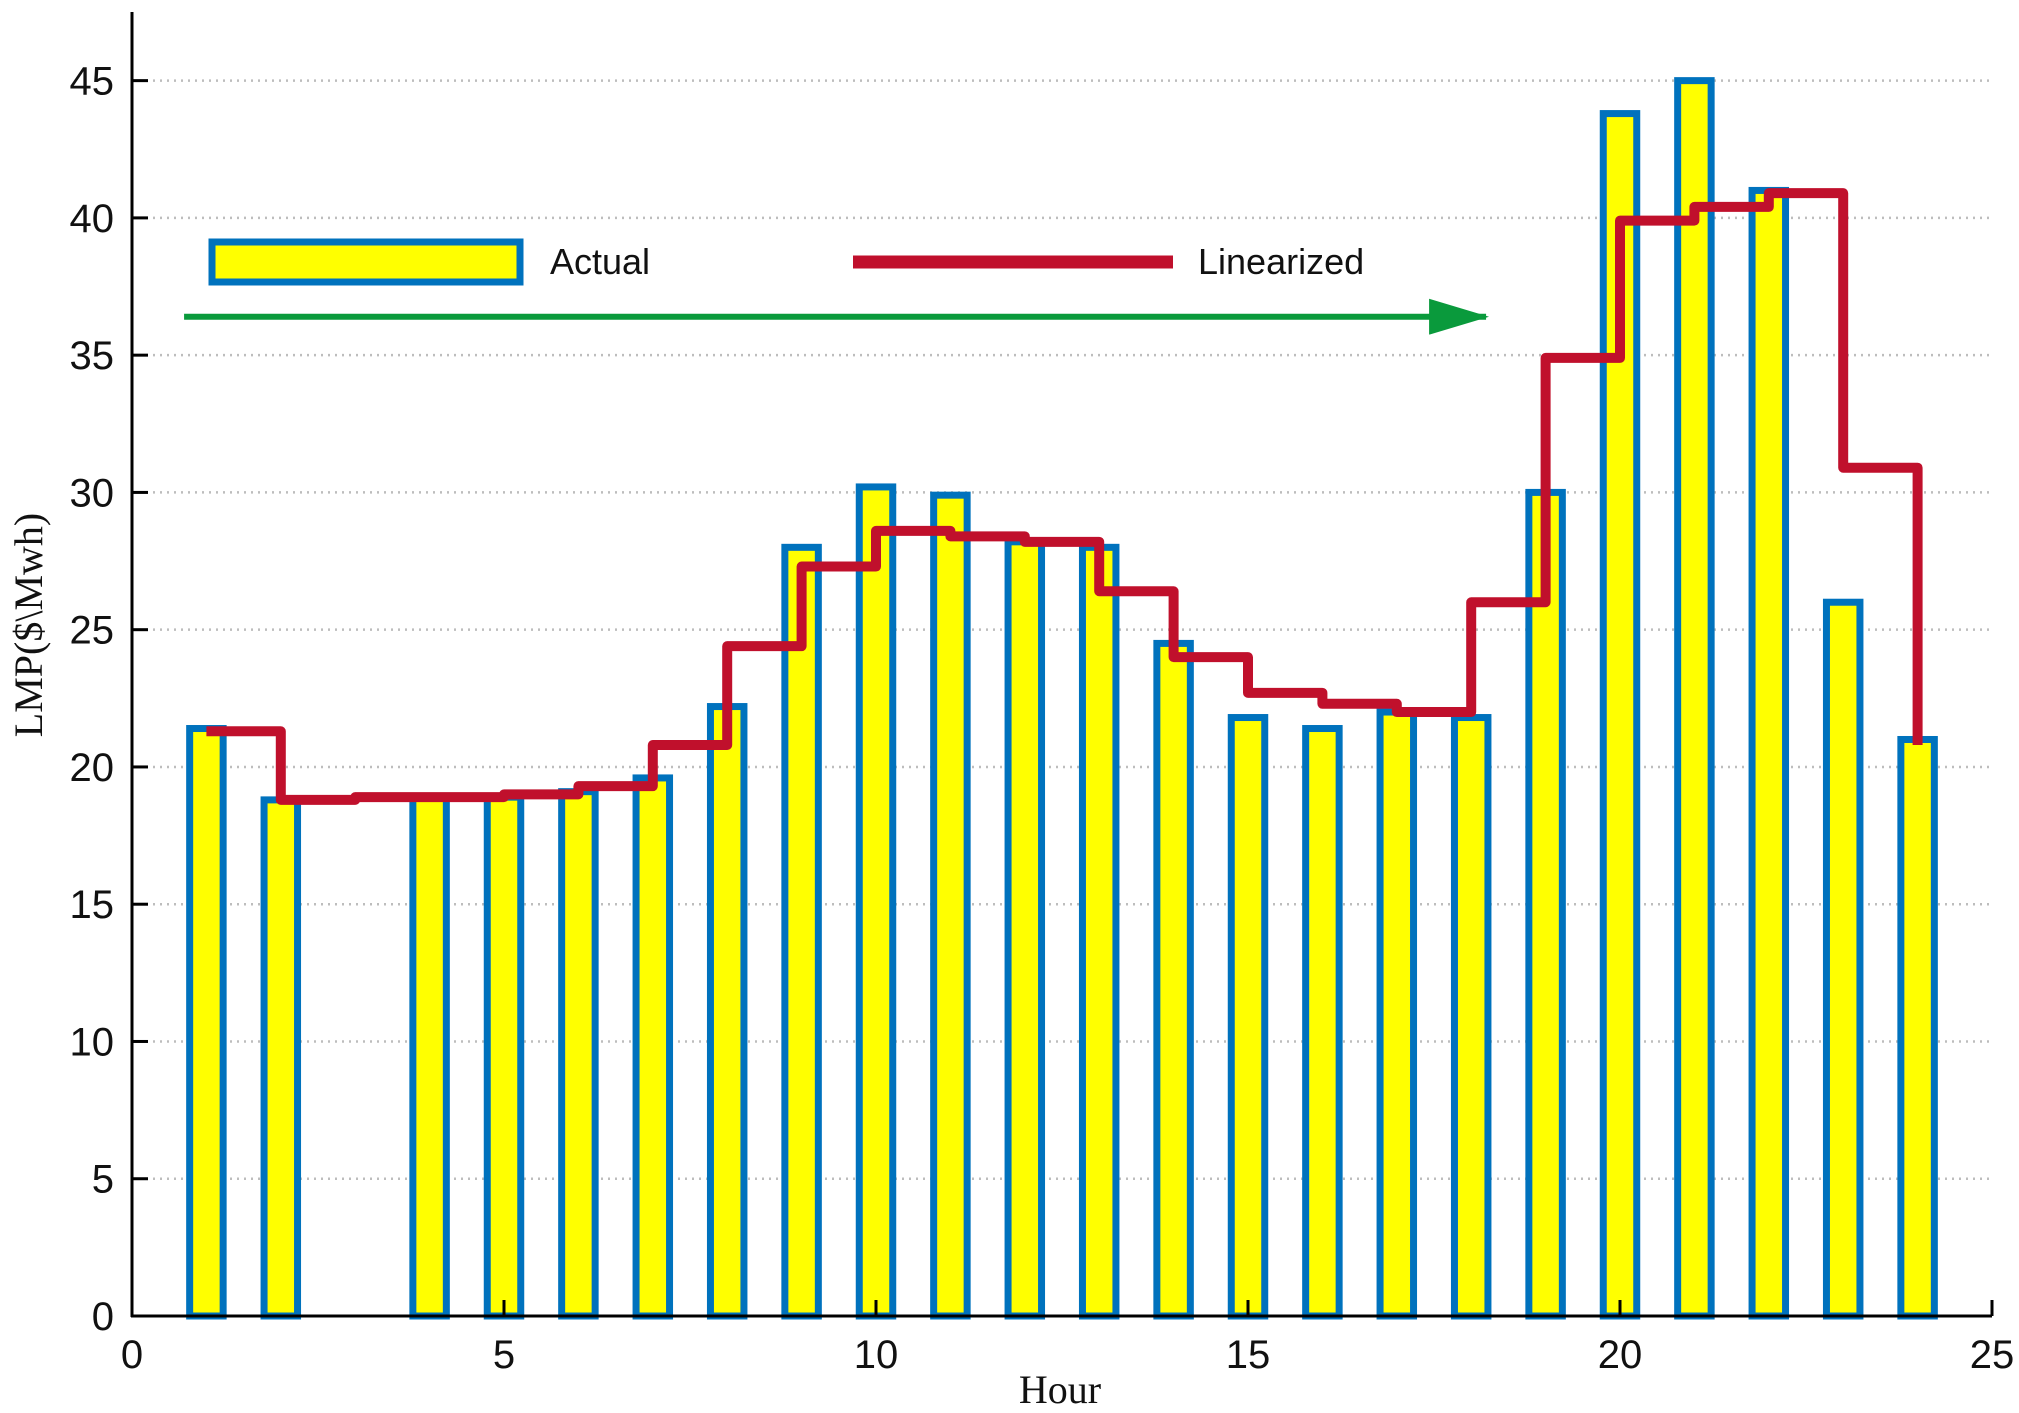 The width and height of the screenshot is (2019, 1413). Describe the element at coordinates (876, 1355) in the screenshot. I see `x-tick-label: 10` at that location.